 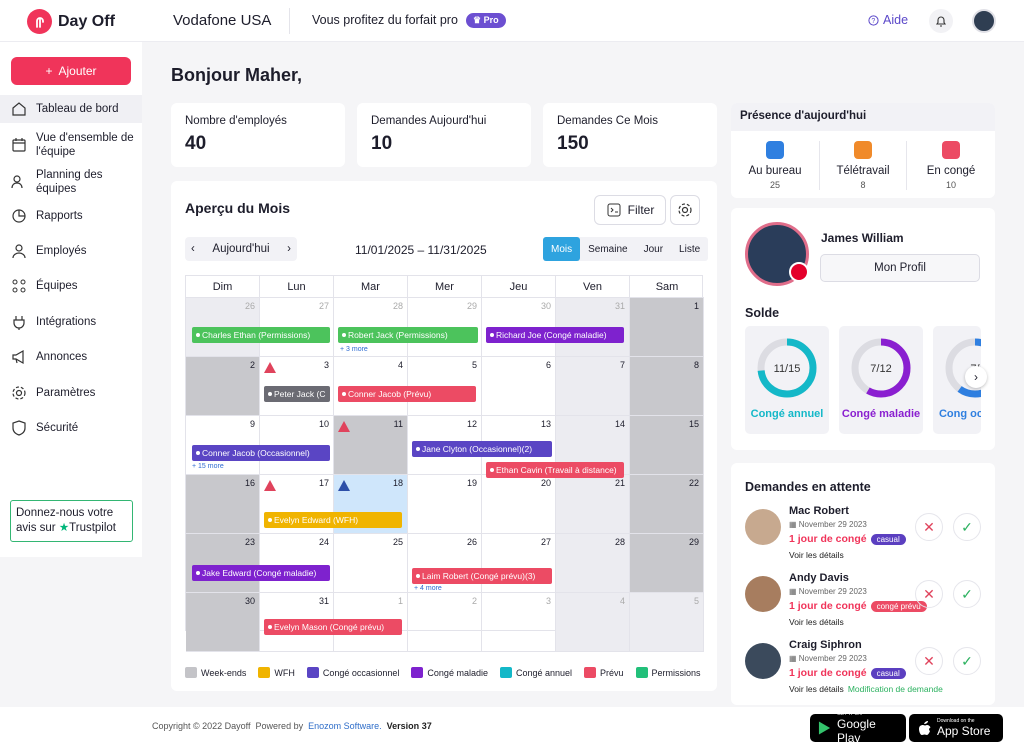 What do you see at coordinates (555, 470) in the screenshot?
I see `calendar-event: Ethan Cavin (Travail à distance)` at bounding box center [555, 470].